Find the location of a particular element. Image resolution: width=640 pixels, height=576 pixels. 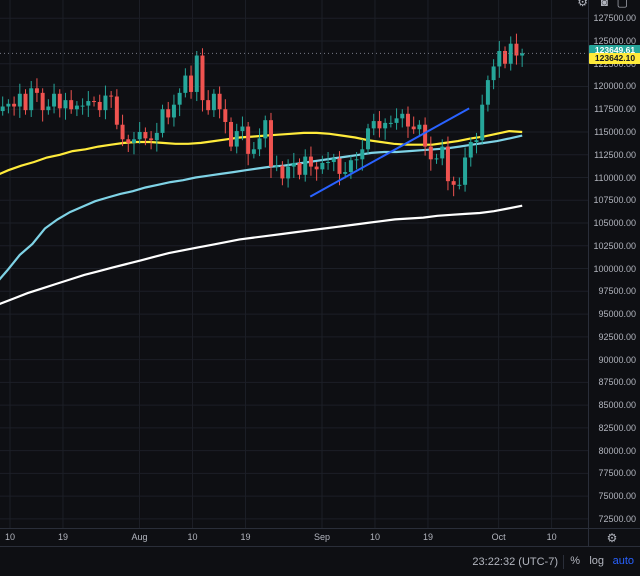

time-axis: 10 19 Aug 10 19 Sep 10 19 Oct 10 is located at coordinates (294, 537).